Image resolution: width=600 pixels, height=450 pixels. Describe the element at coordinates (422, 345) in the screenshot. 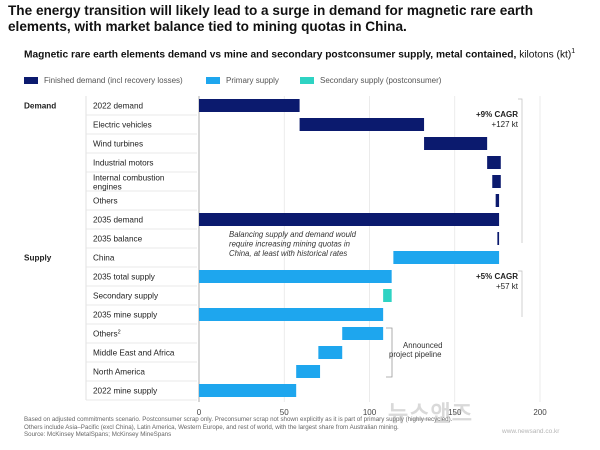

I see `pipeline-note: Announced` at that location.